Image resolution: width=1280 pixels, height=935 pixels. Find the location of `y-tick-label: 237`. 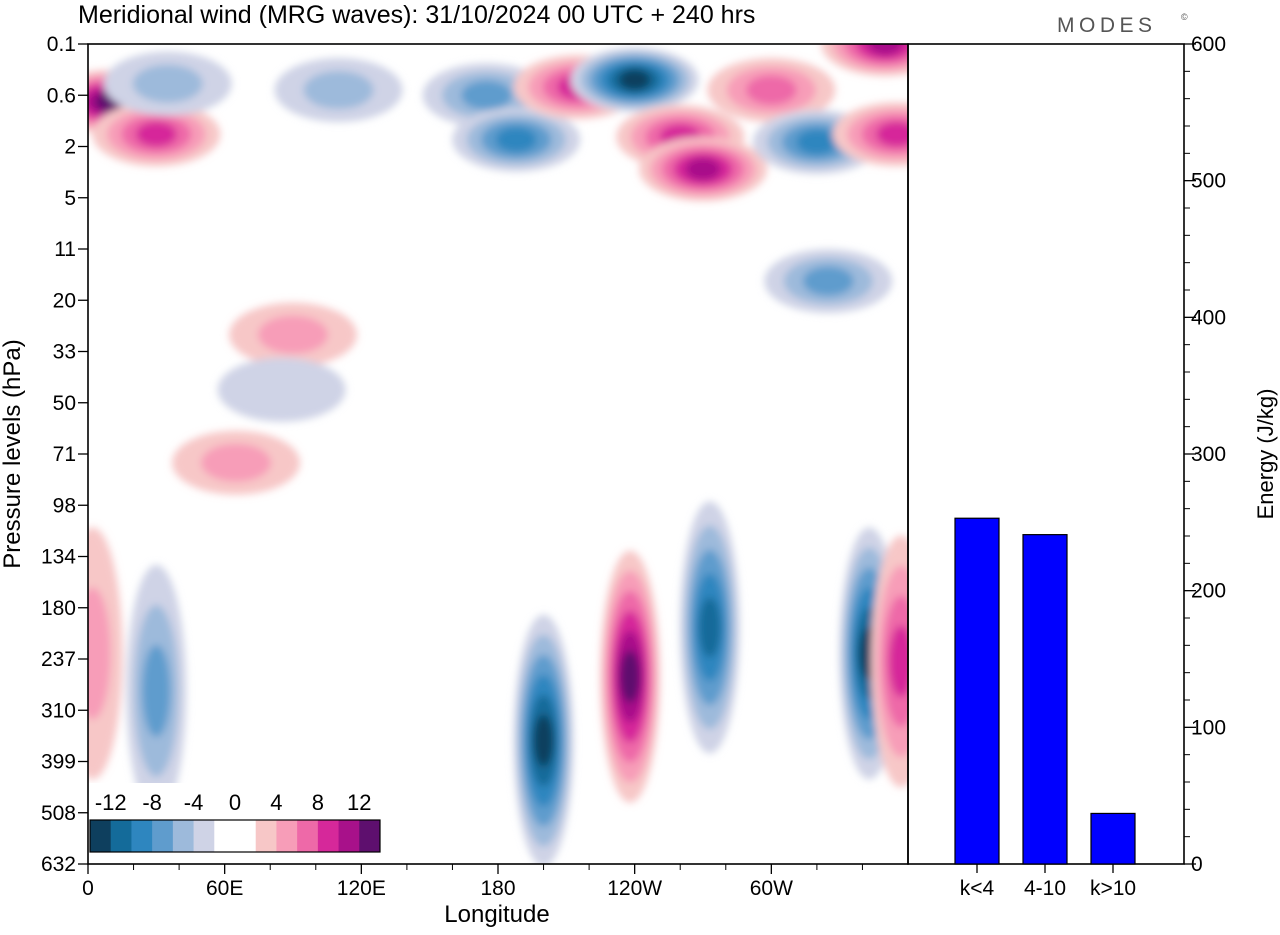

y-tick-label: 237 is located at coordinates (58, 659).